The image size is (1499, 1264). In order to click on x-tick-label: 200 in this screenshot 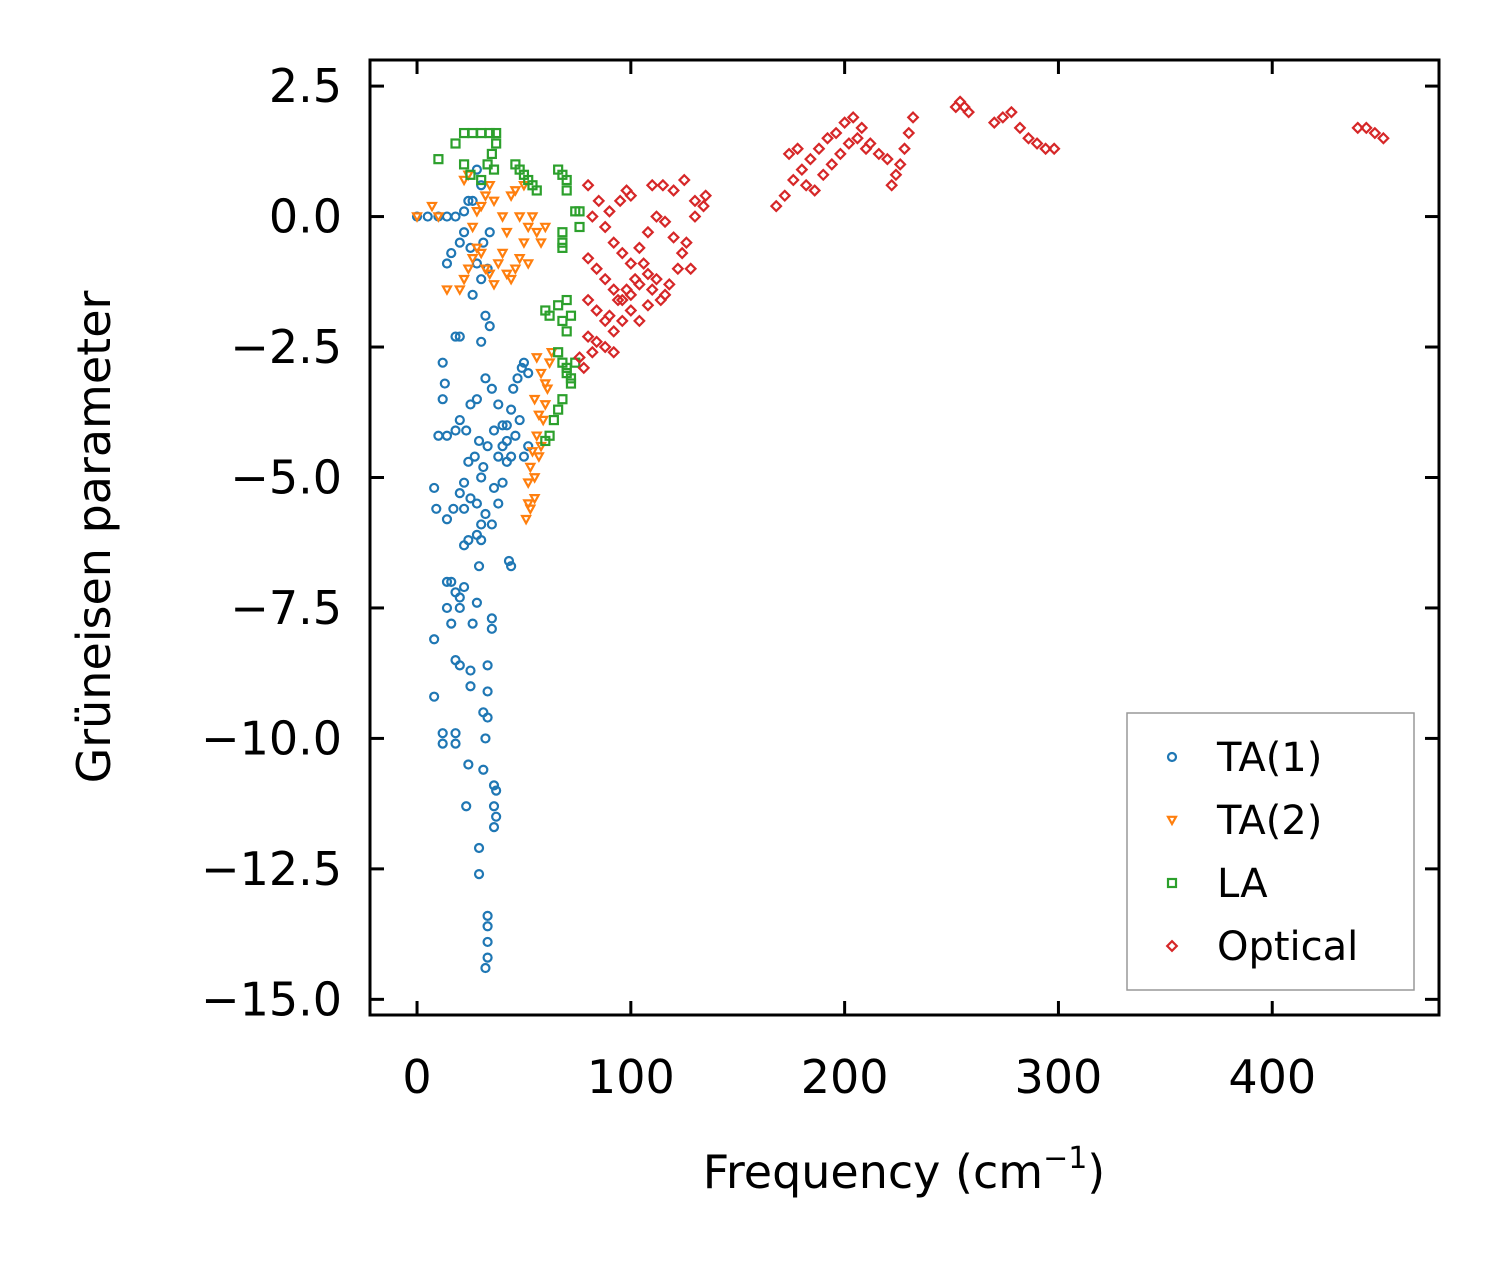, I will do `click(845, 1077)`.